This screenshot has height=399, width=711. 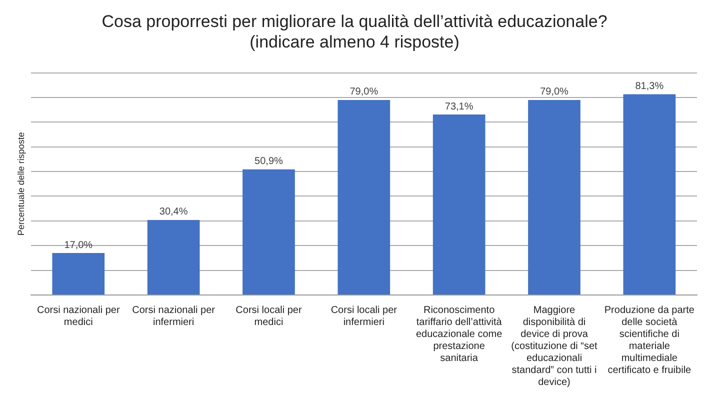 What do you see at coordinates (174, 316) in the screenshot?
I see `x-tick-label: Corsi nazionali per infermieri` at bounding box center [174, 316].